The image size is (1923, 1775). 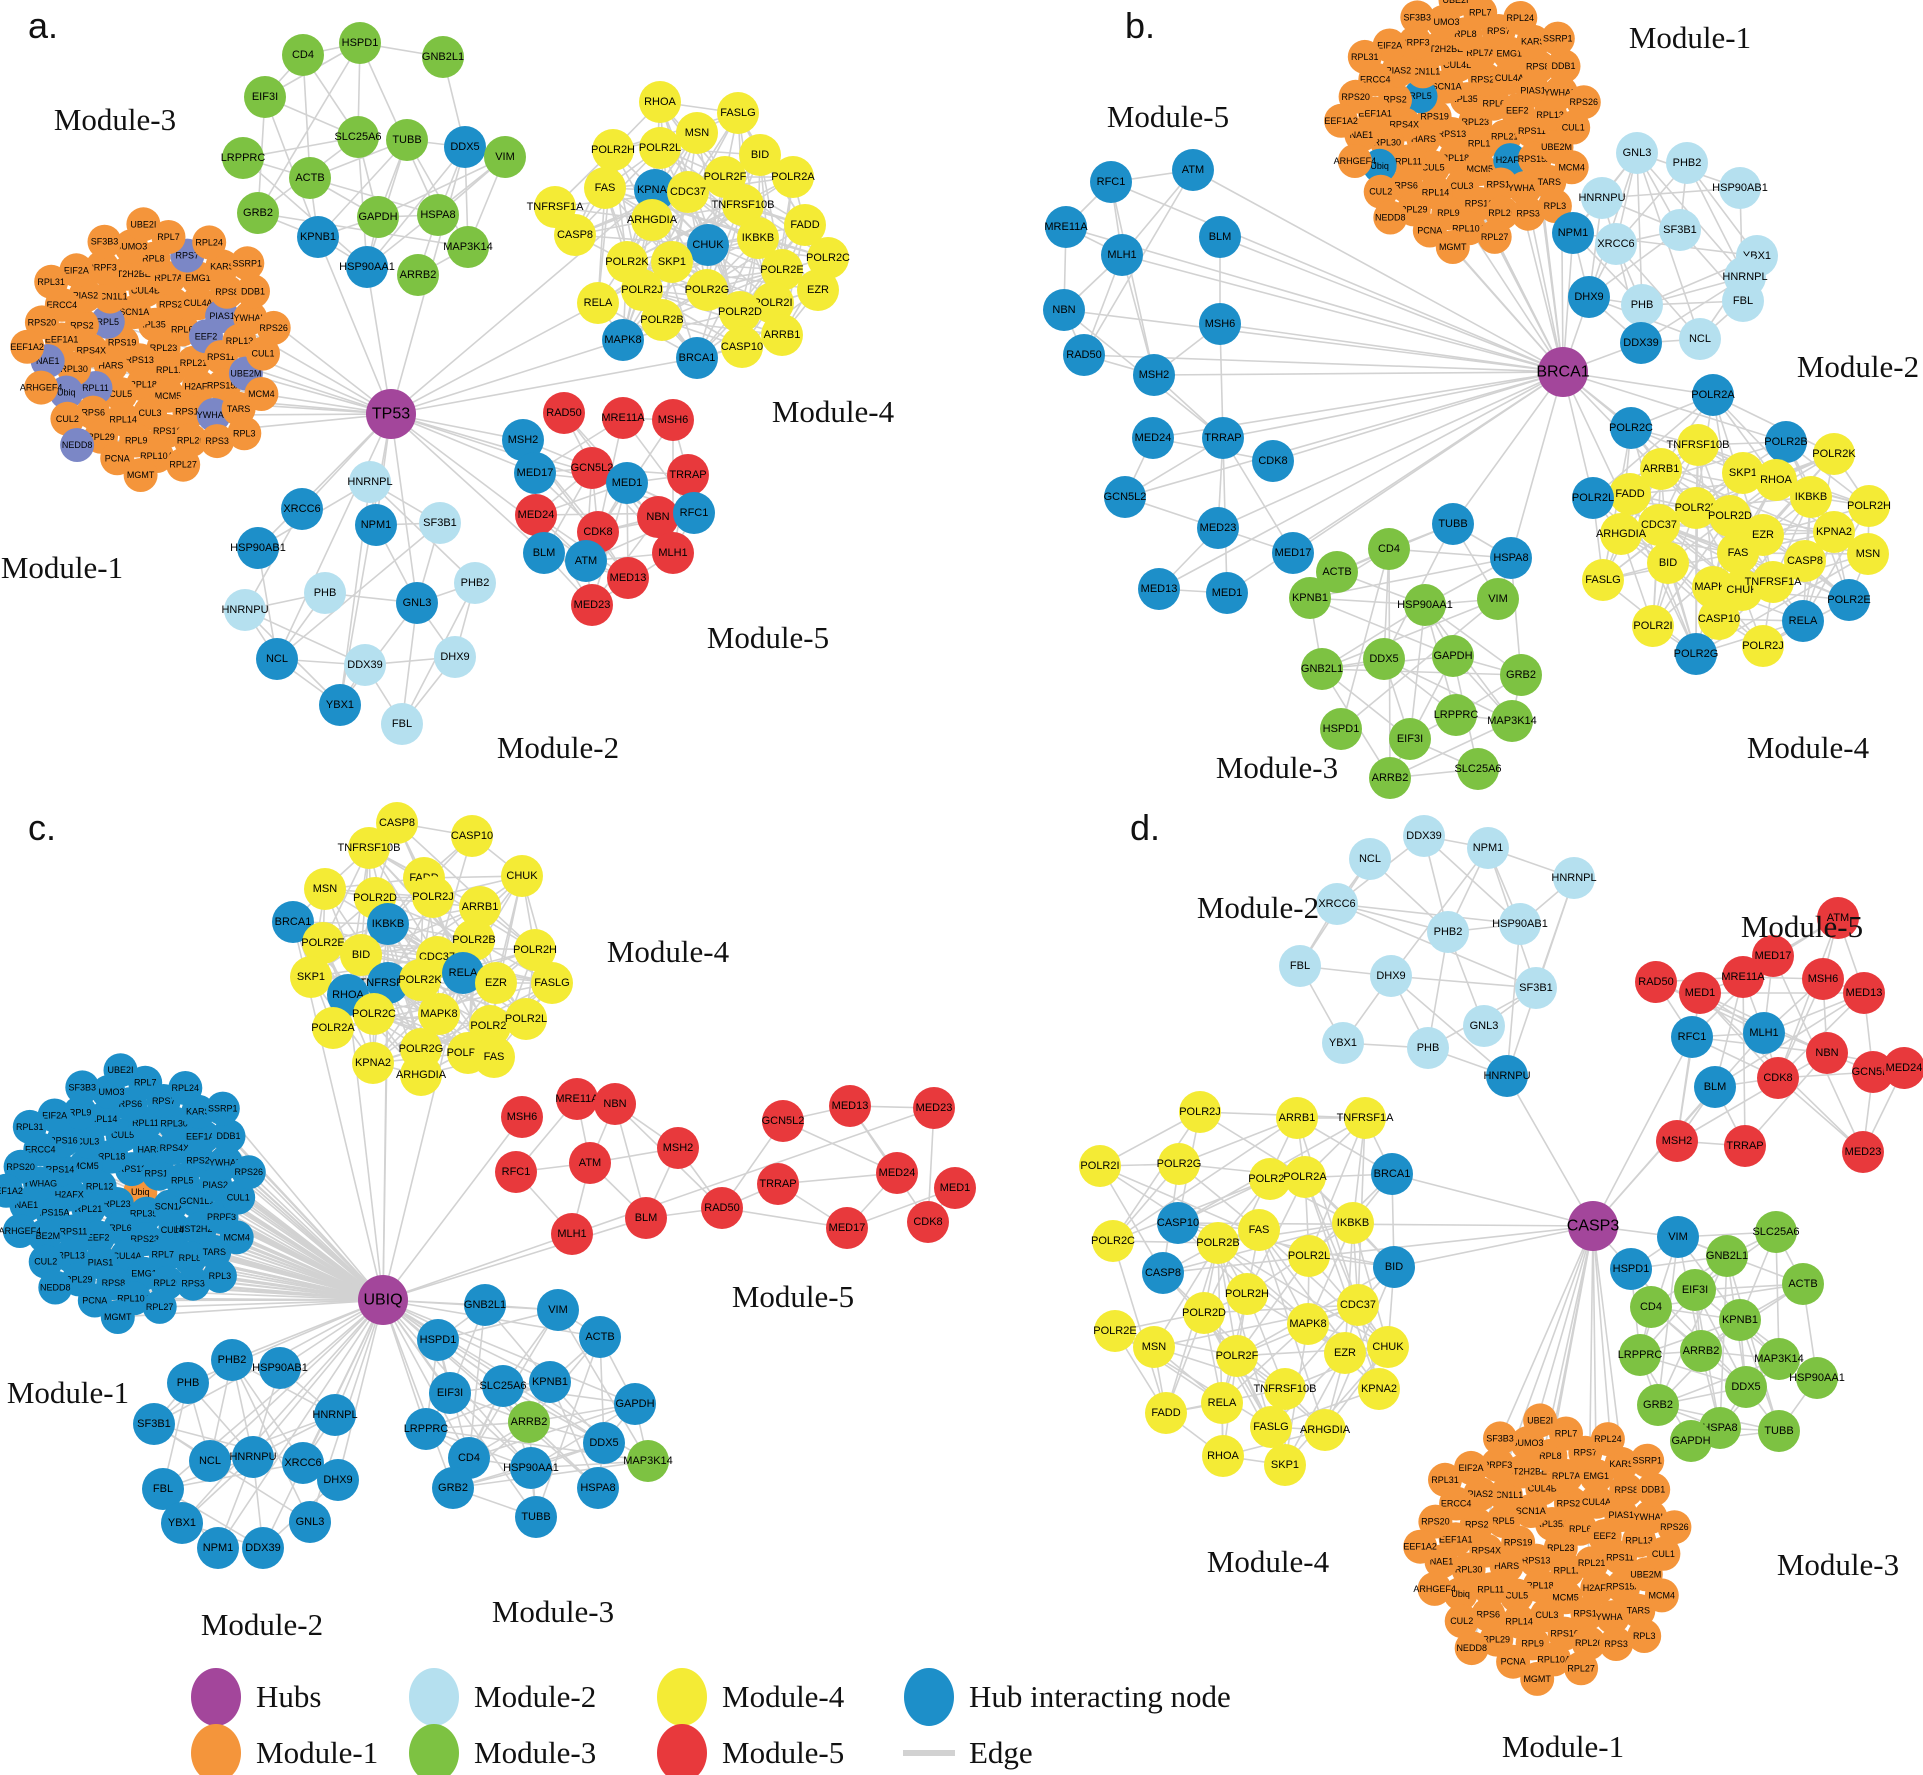 I want to click on node-POLR2J: POLR2J, so click(x=433, y=897).